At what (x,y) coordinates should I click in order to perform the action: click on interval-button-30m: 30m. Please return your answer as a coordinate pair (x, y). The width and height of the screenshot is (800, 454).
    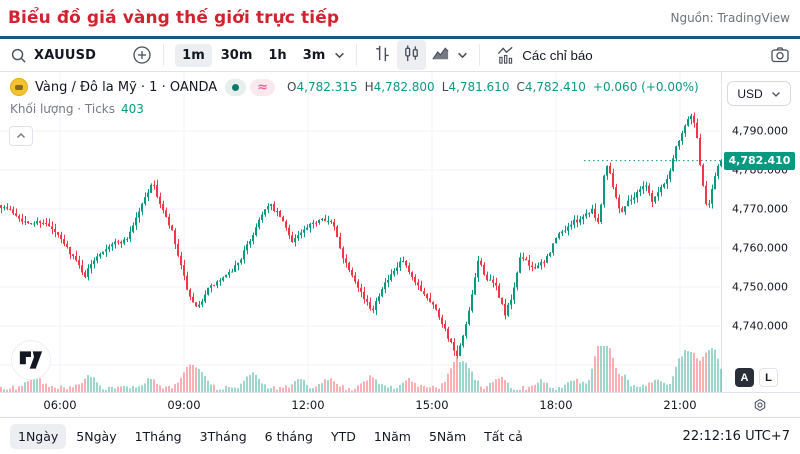
    Looking at the image, I should click on (237, 55).